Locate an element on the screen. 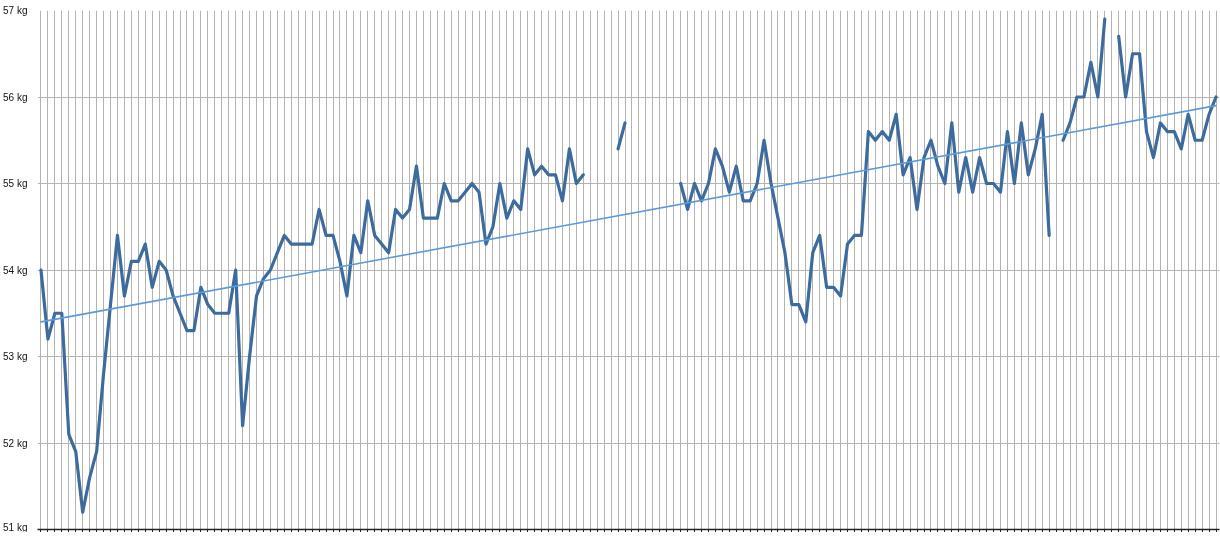  y-tick-label: 57 kg is located at coordinates (15, 10).